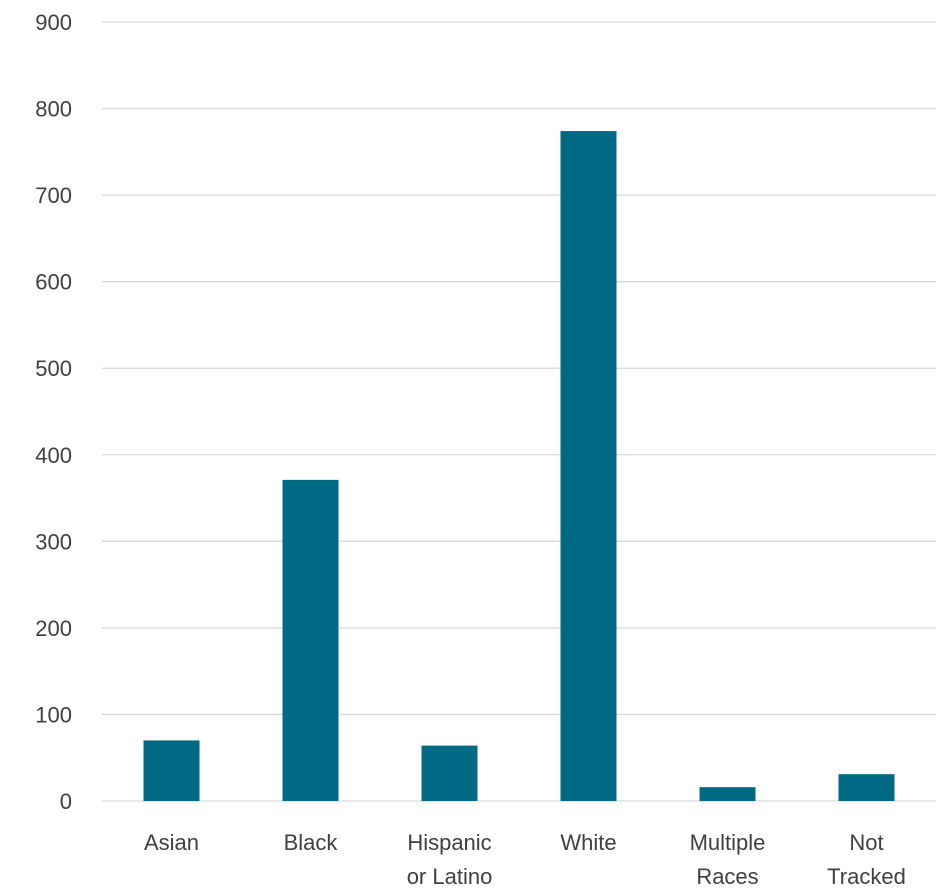 This screenshot has width=942, height=895. Describe the element at coordinates (53, 628) in the screenshot. I see `y-tick-label: 200` at that location.